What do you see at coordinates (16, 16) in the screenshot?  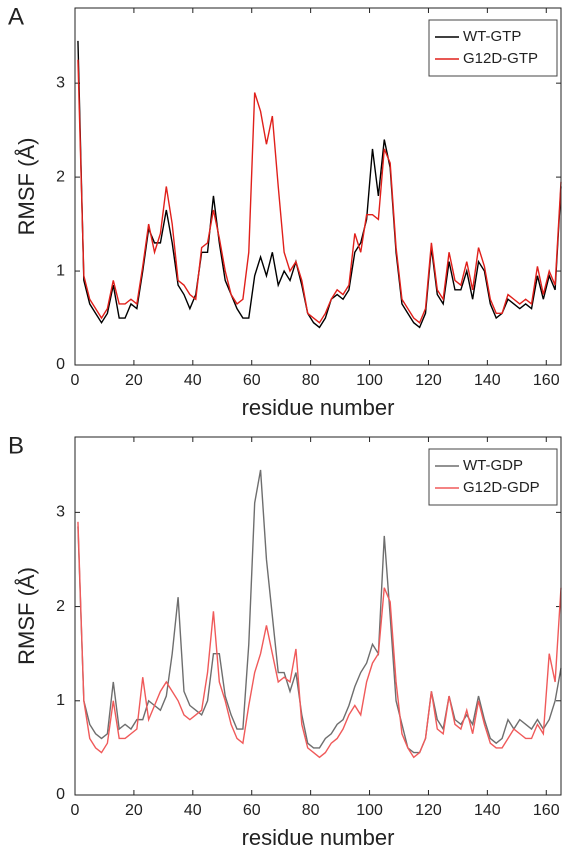 I see `panel-label: A` at bounding box center [16, 16].